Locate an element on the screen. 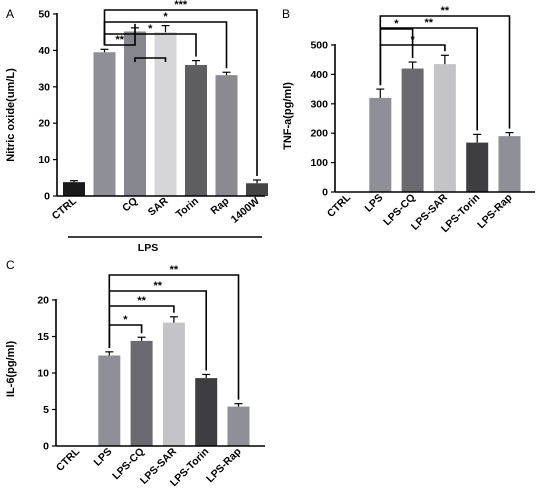 This screenshot has height=504, width=550. y-tick-label: 300 is located at coordinates (319, 104).